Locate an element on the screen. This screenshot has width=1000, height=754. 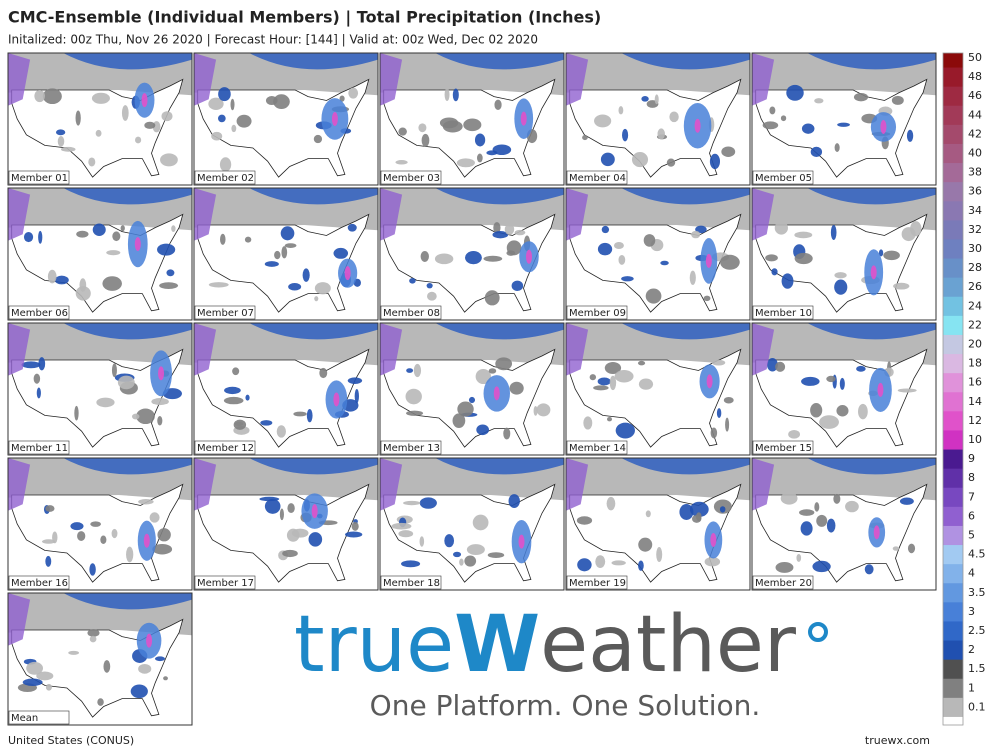
map-panel: Member 17 is located at coordinates (286, 524).